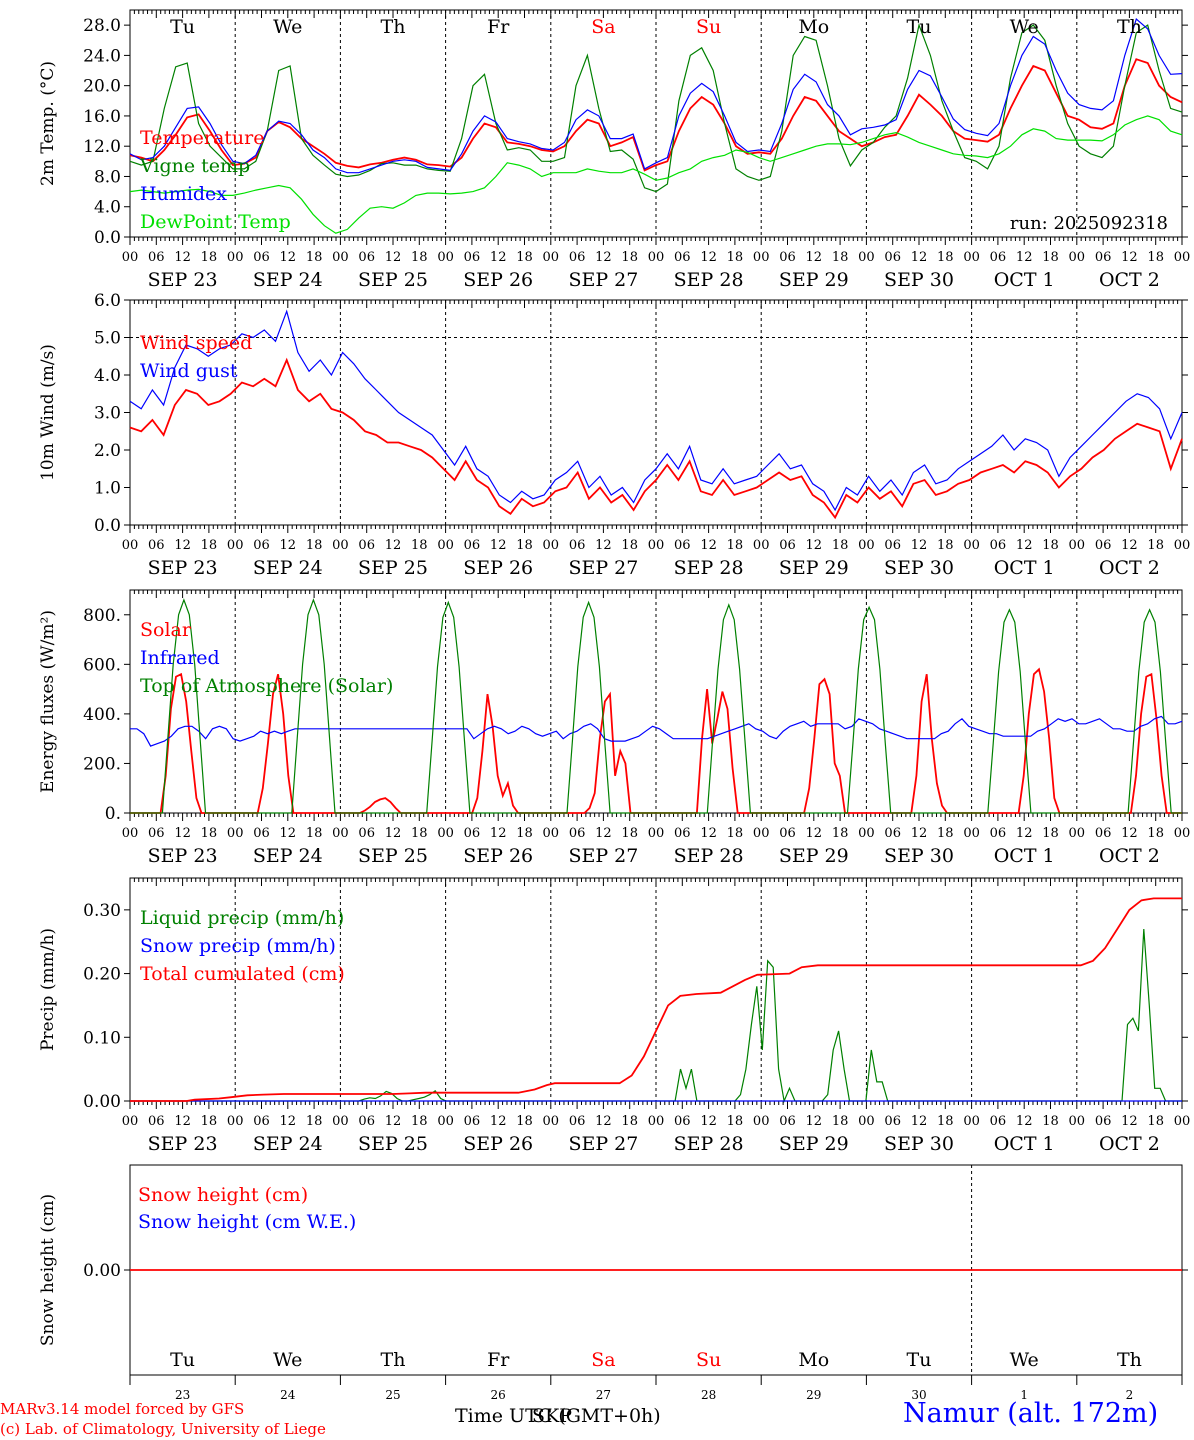 This screenshot has width=1194, height=1440. I want to click on y-tick-label: 12.0, so click(102, 147).